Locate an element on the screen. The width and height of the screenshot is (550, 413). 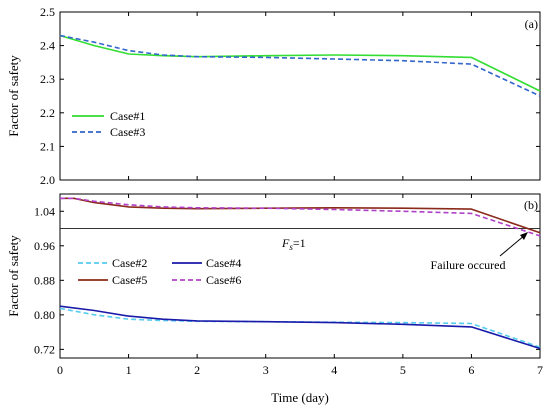
panel-a-label: (a) is located at coordinates (531, 24).